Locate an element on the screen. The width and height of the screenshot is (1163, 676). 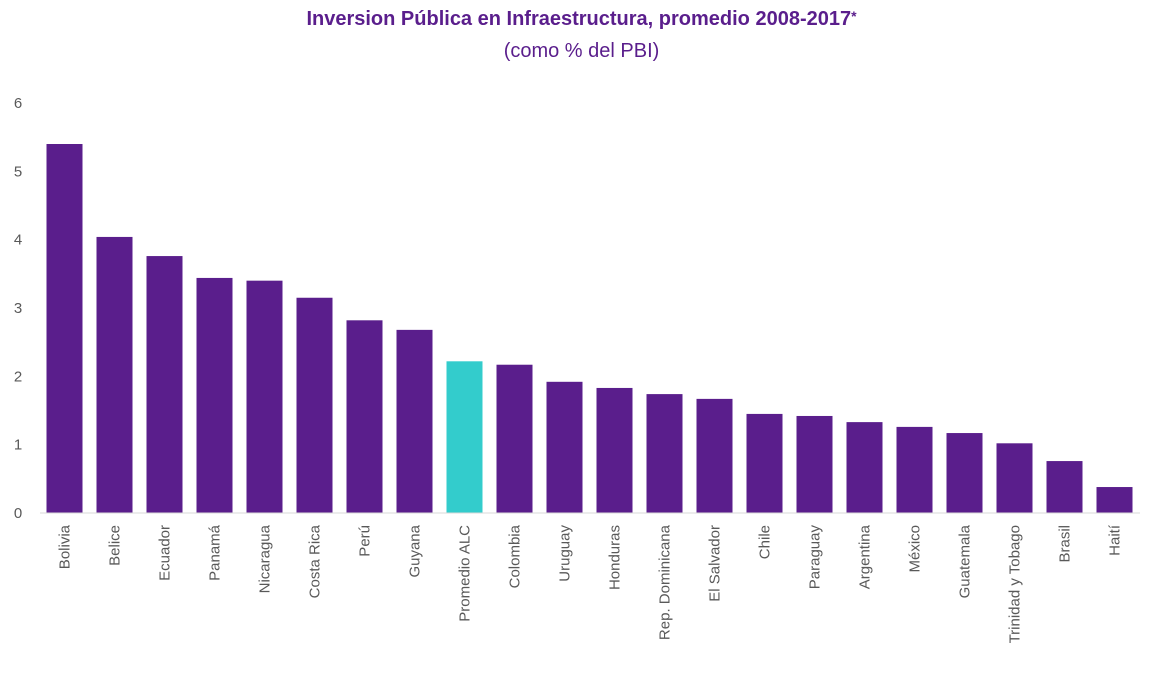
x-tick-label: Brasil is located at coordinates (1065, 544).